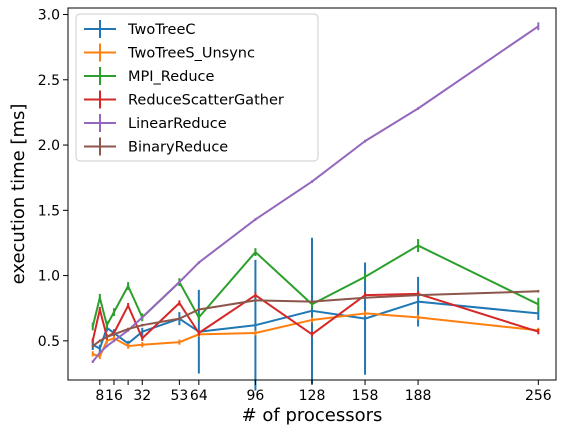 The height and width of the screenshot is (430, 572). I want to click on y-tick-label: 2.0, so click(49, 146).